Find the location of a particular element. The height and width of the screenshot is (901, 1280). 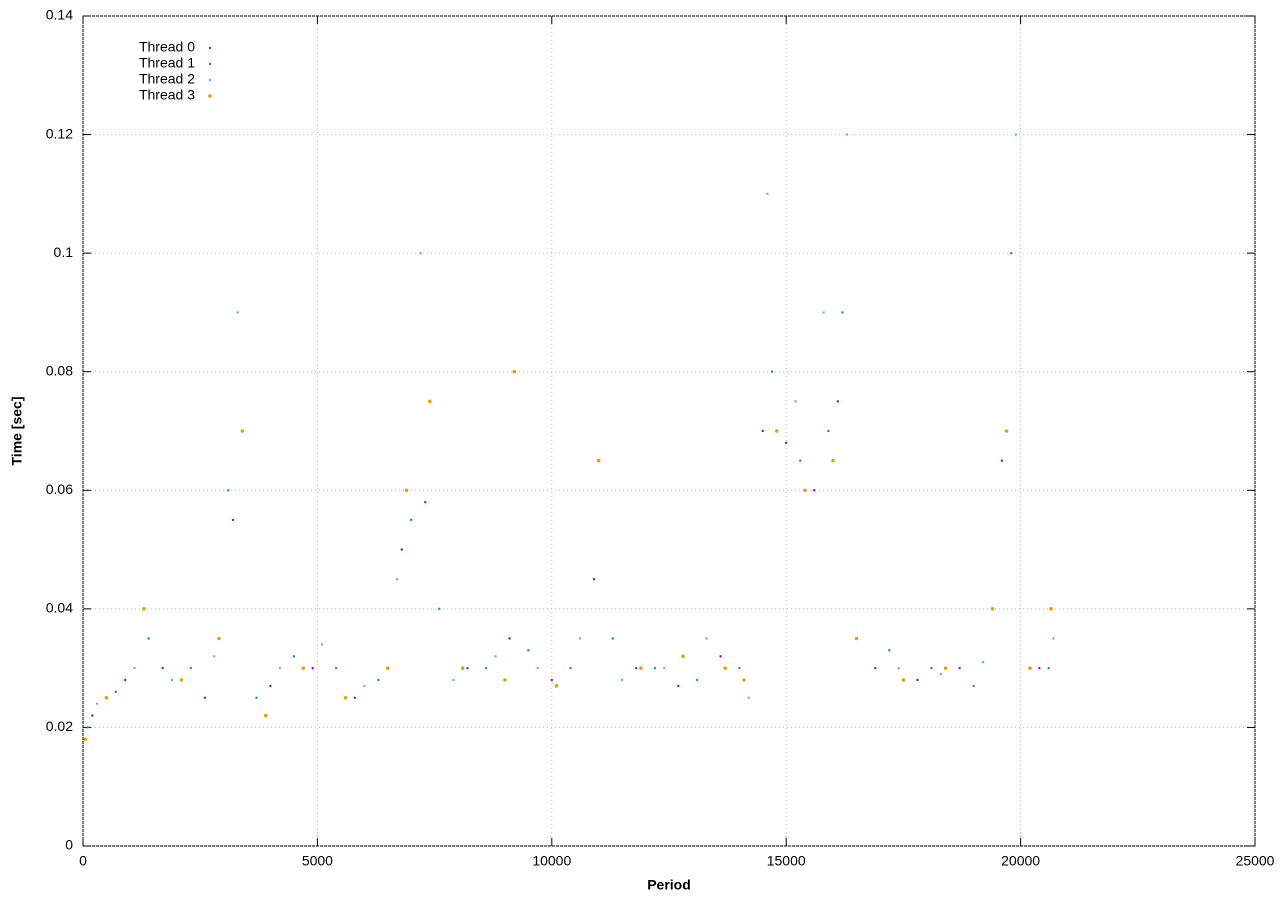

y-tick-label: 0 is located at coordinates (69, 845).